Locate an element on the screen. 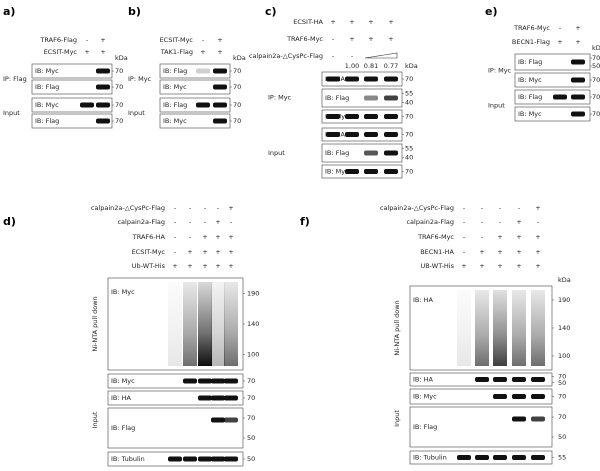 This screenshot has width=600, height=471. panel-letter: d) is located at coordinates (9, 221).